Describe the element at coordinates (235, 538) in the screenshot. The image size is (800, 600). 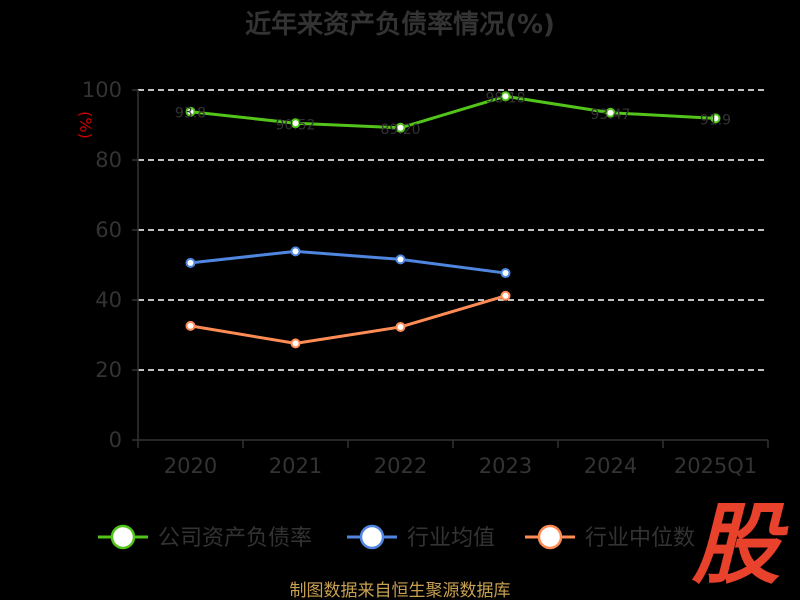
I see `legend-label: 公司资产负债率` at that location.